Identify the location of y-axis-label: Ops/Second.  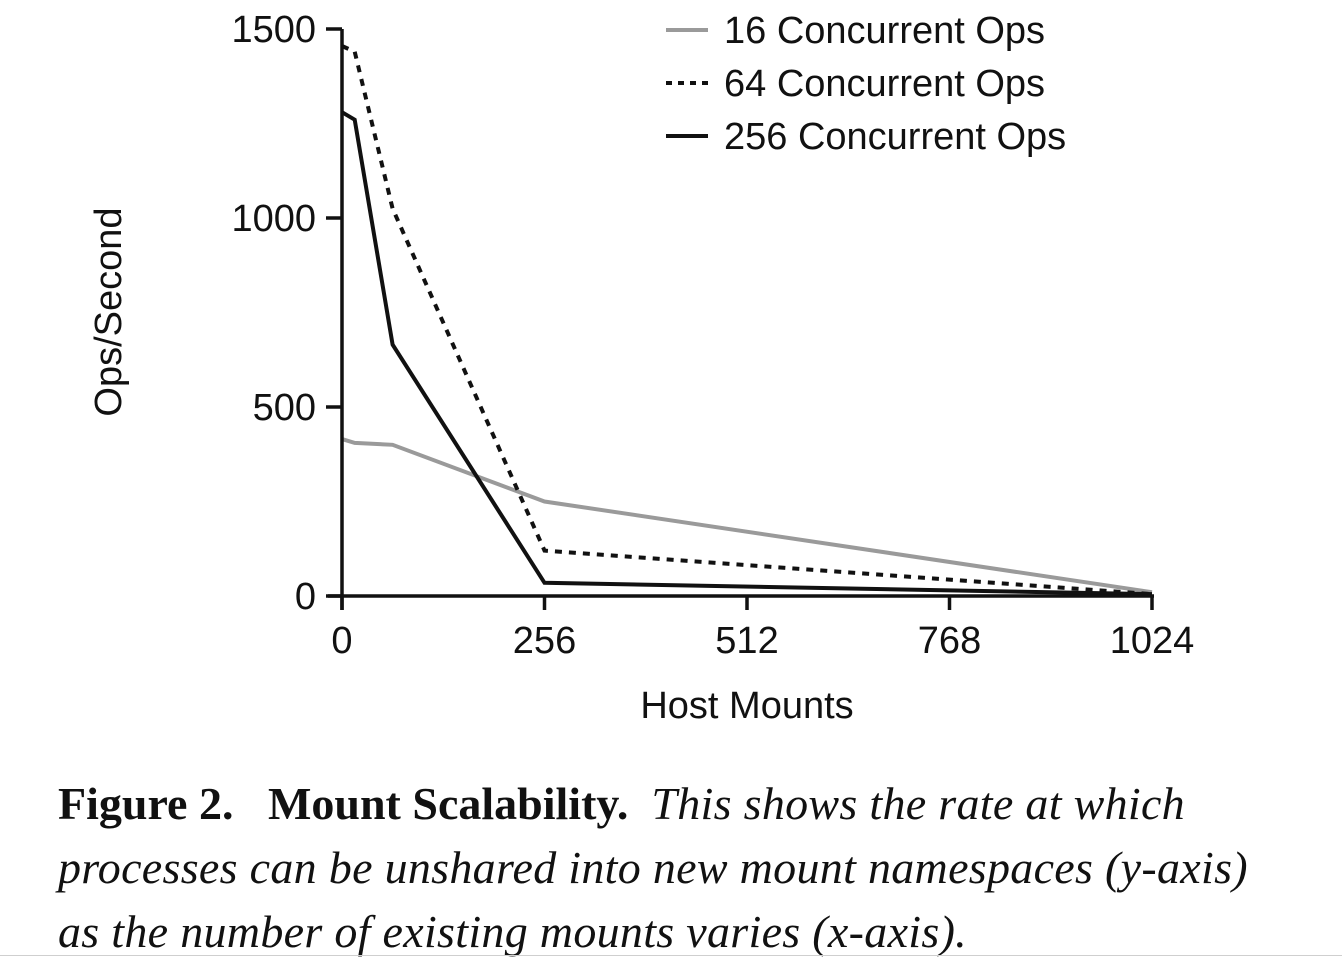
(109, 311).